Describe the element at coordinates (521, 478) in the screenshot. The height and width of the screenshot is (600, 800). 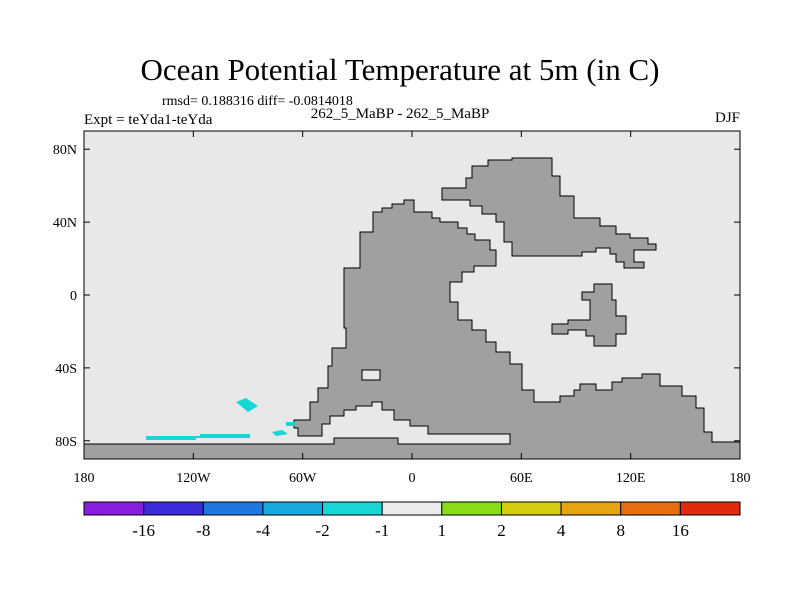
I see `x-tick-label: 60E` at that location.